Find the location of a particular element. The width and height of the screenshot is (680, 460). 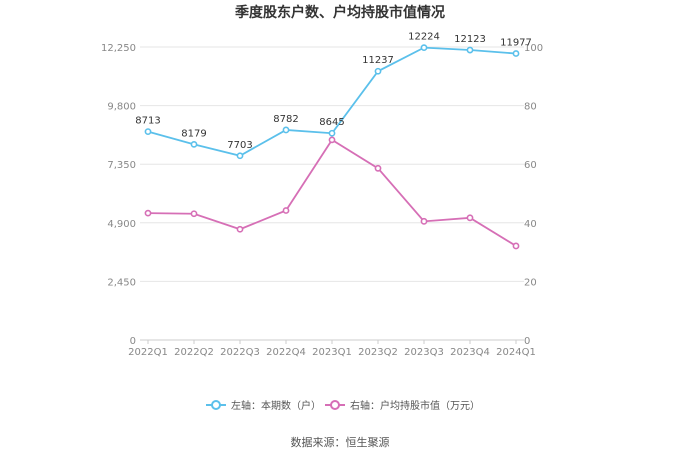

data-label: 8713 is located at coordinates (147, 121).